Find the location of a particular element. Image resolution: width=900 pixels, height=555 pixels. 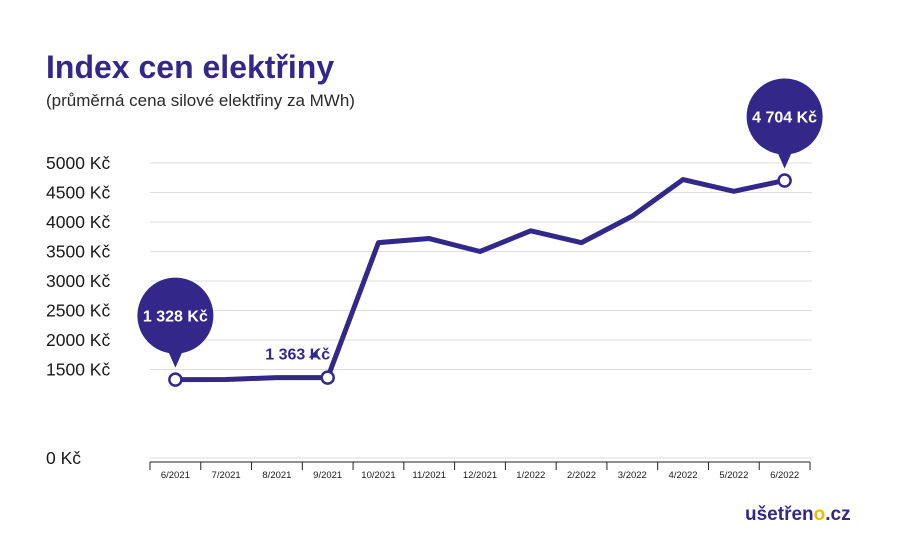

y-tick-label: 0 Kč is located at coordinates (63, 458).